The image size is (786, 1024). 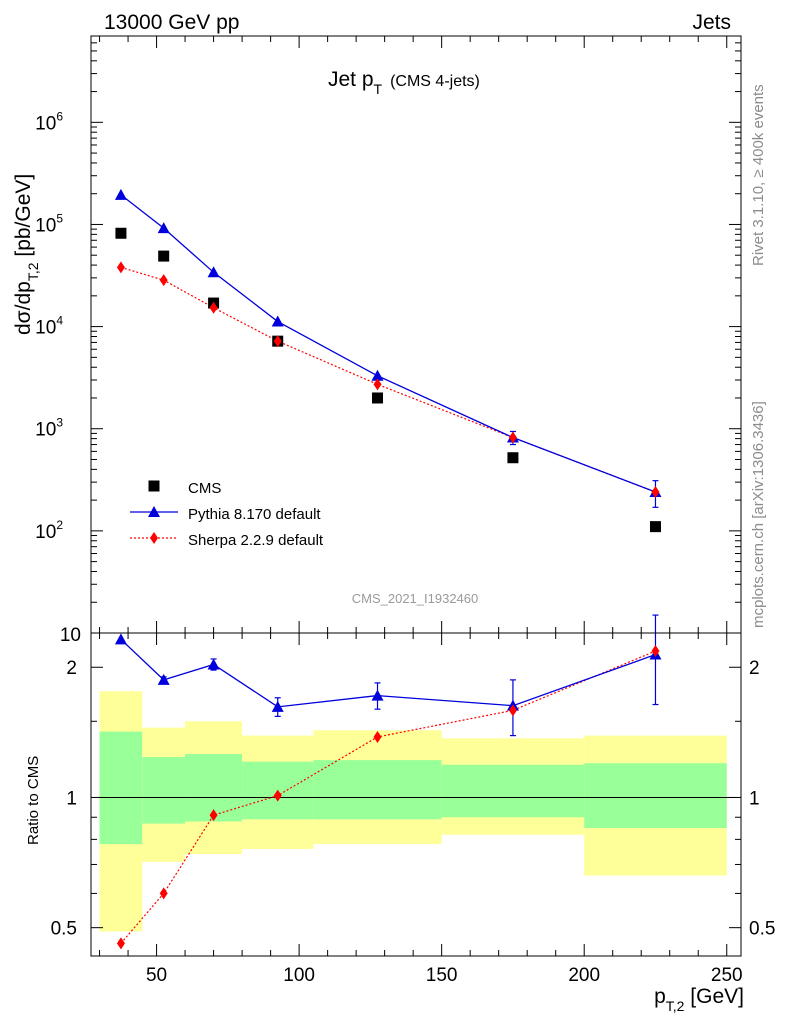 What do you see at coordinates (23, 308) in the screenshot?
I see `ylabel-main-pre: dσ/dp` at bounding box center [23, 308].